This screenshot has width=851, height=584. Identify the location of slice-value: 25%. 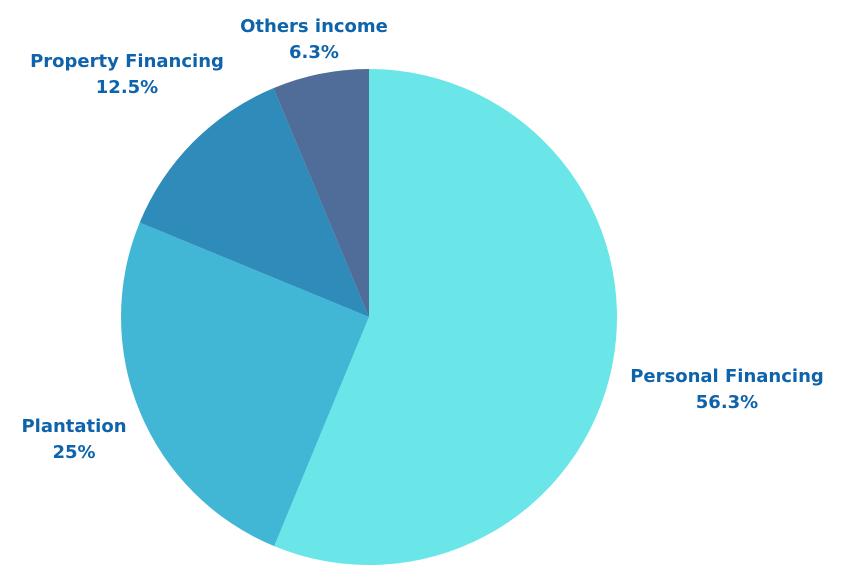
(74, 452).